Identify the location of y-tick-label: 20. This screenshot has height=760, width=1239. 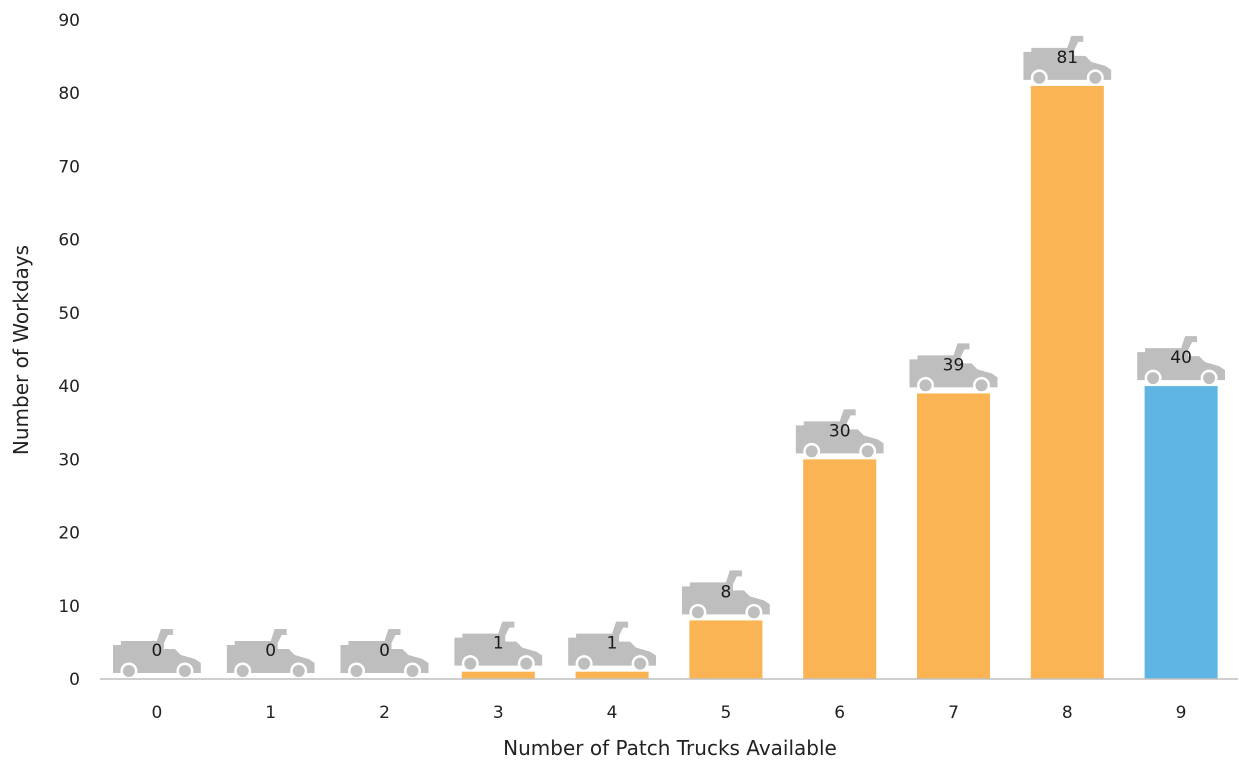
(69, 534).